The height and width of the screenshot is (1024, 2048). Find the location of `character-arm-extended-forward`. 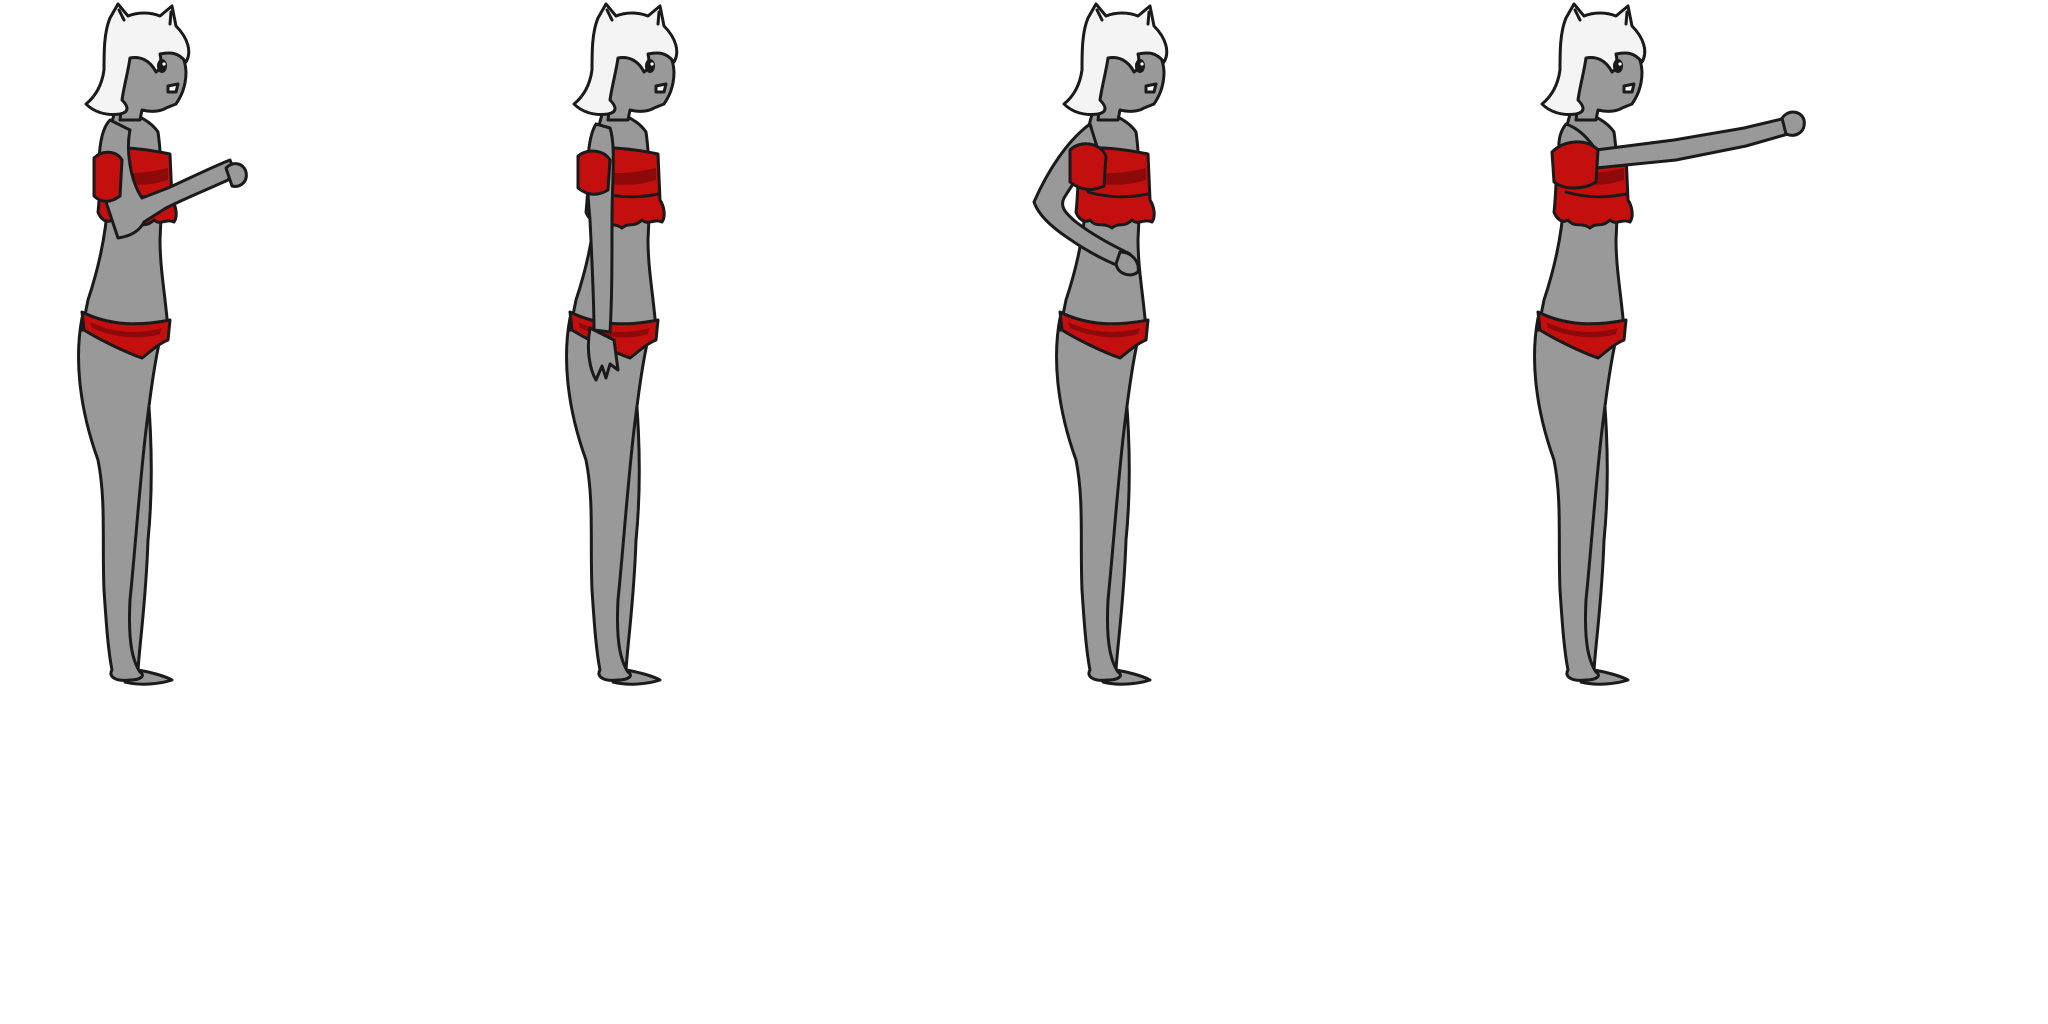

character-arm-extended-forward is located at coordinates (1669, 344).